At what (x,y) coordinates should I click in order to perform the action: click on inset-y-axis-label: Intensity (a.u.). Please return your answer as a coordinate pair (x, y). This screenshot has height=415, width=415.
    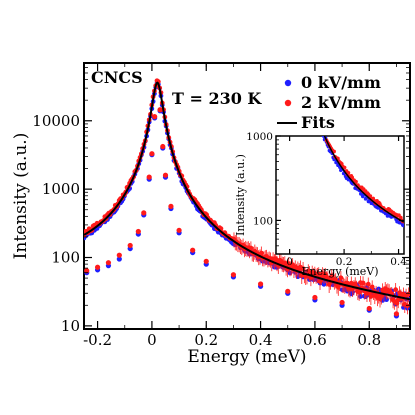
    Looking at the image, I should click on (240, 195).